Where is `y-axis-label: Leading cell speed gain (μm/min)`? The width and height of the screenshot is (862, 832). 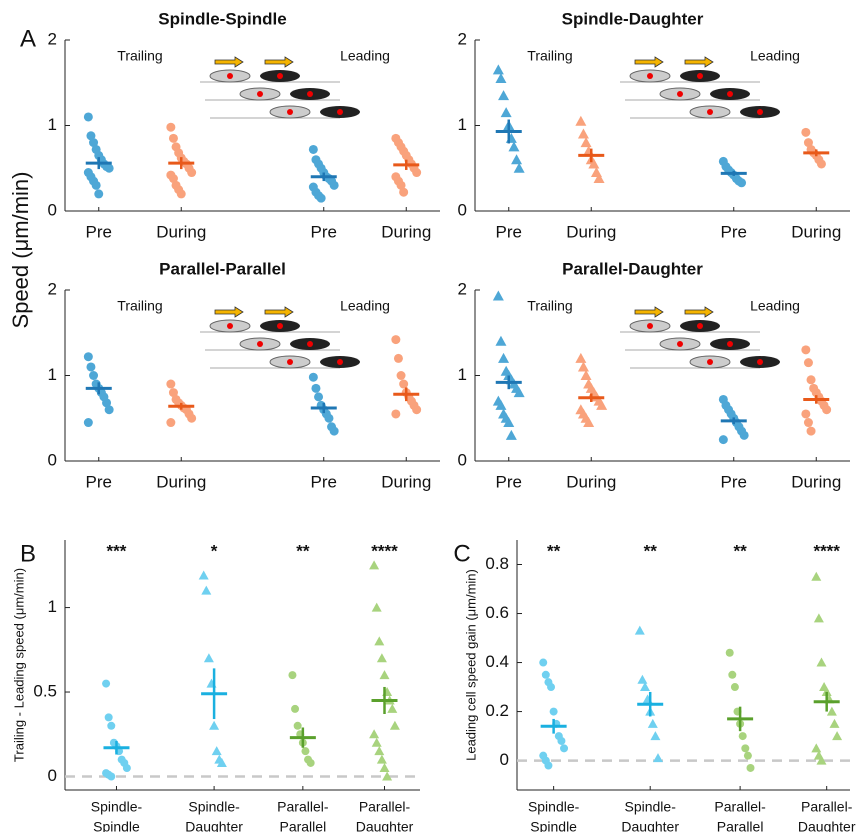
y-axis-label: Leading cell speed gain (μm/min) is located at coordinates (470, 665).